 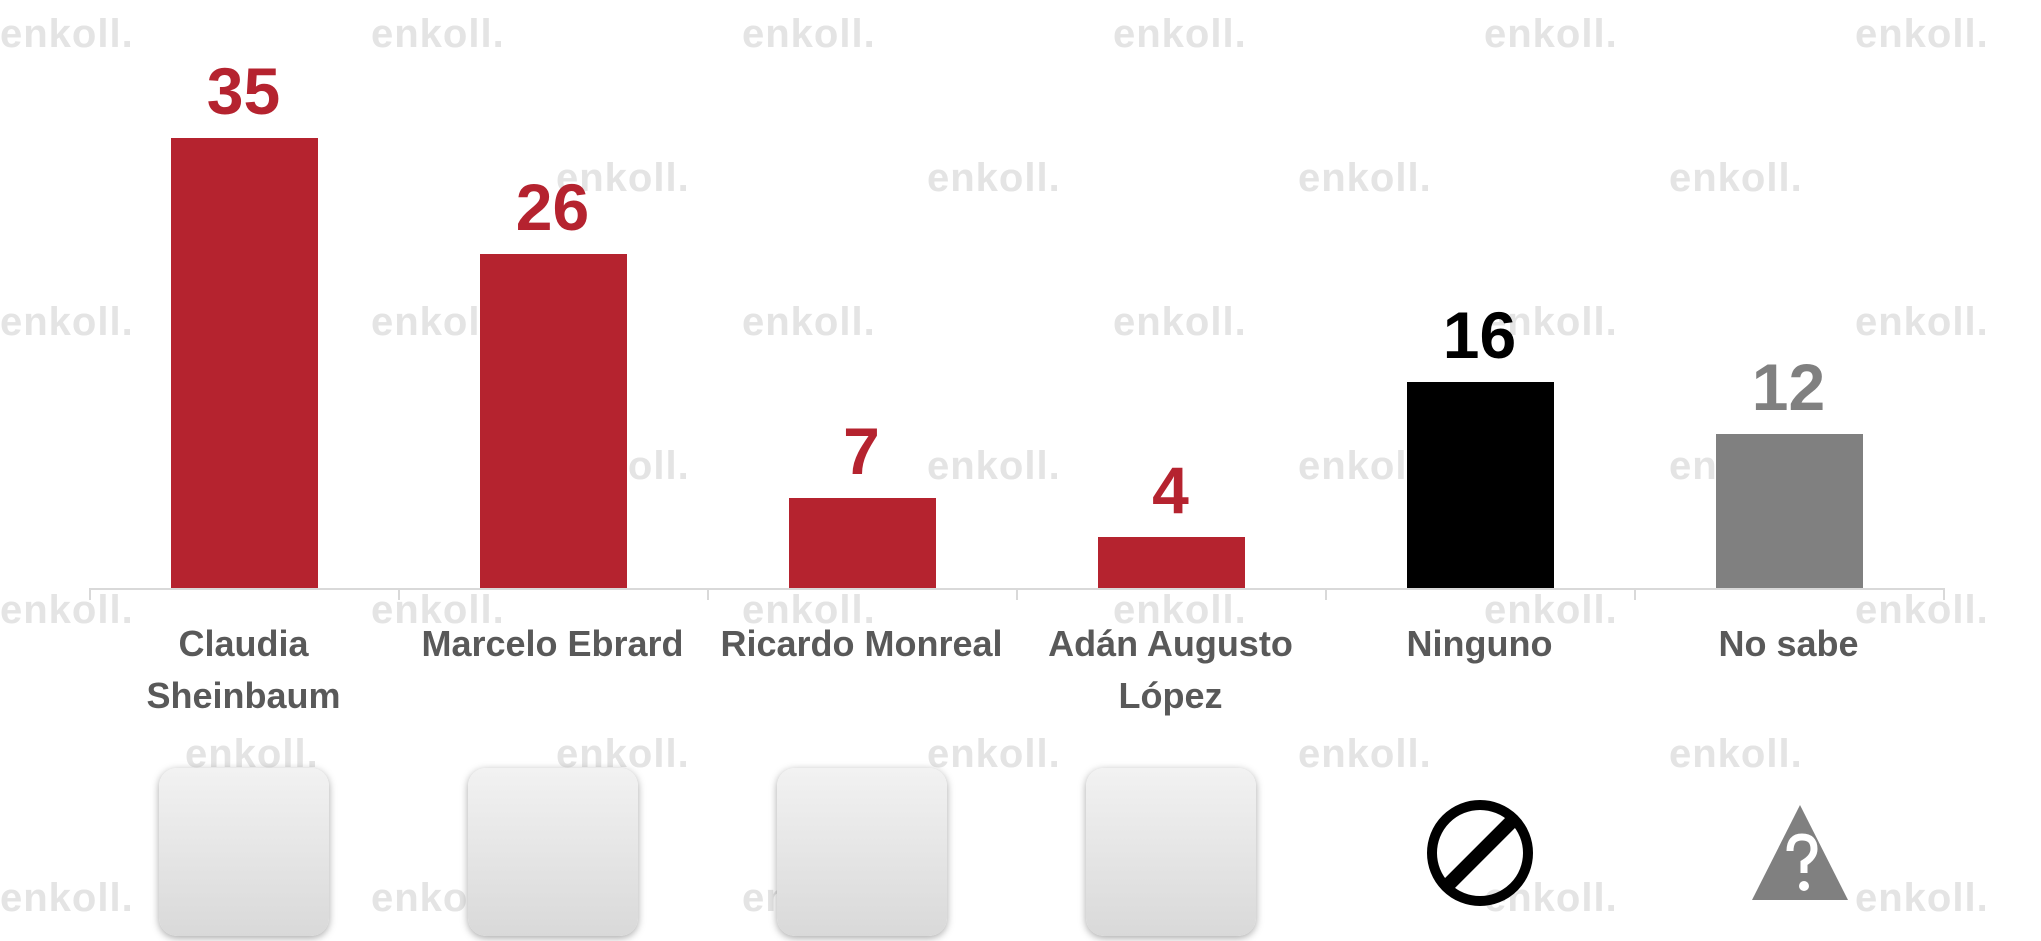 What do you see at coordinates (1479, 643) in the screenshot?
I see `x-tick-label: Ninguno` at bounding box center [1479, 643].